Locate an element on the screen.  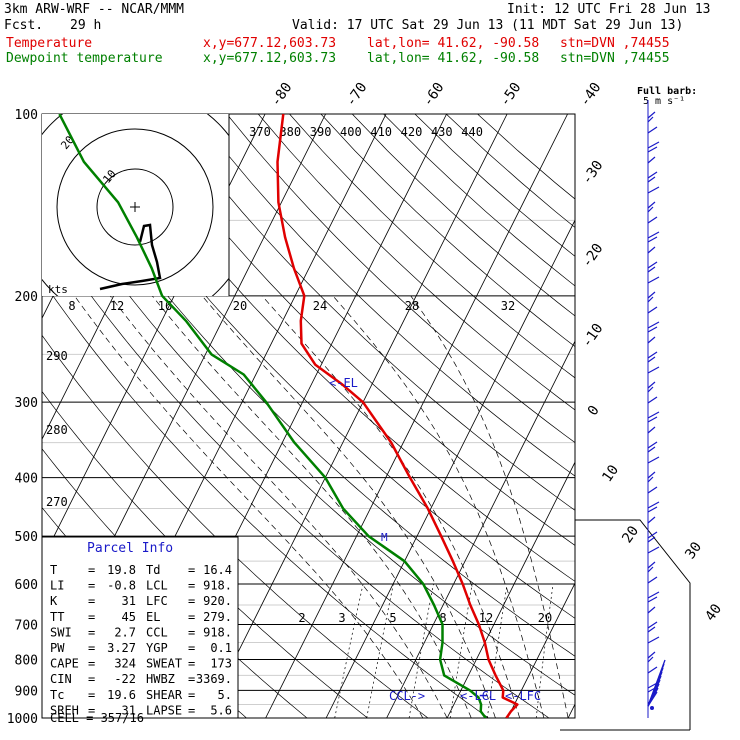
parcel-param-value: 31 is located at coordinates (129, 710).